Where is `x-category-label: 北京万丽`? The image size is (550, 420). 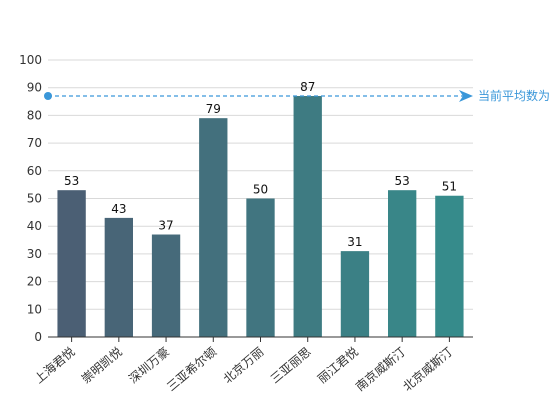 x-category-label: 北京万丽 is located at coordinates (244, 366).